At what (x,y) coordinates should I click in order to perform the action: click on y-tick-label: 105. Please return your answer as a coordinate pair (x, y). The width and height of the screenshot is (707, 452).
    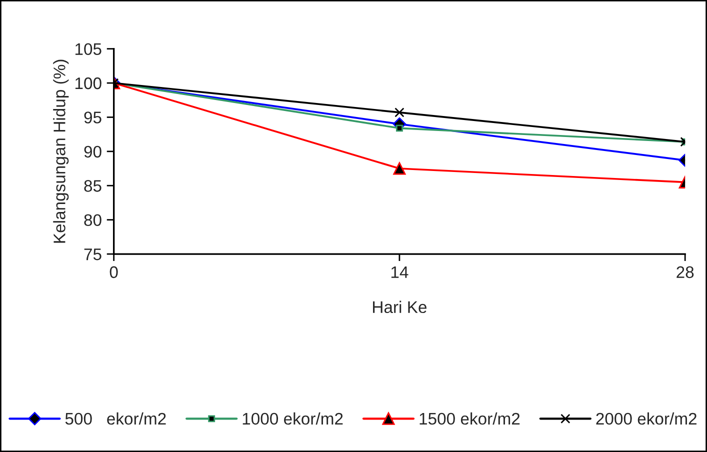
    Looking at the image, I should click on (88, 49).